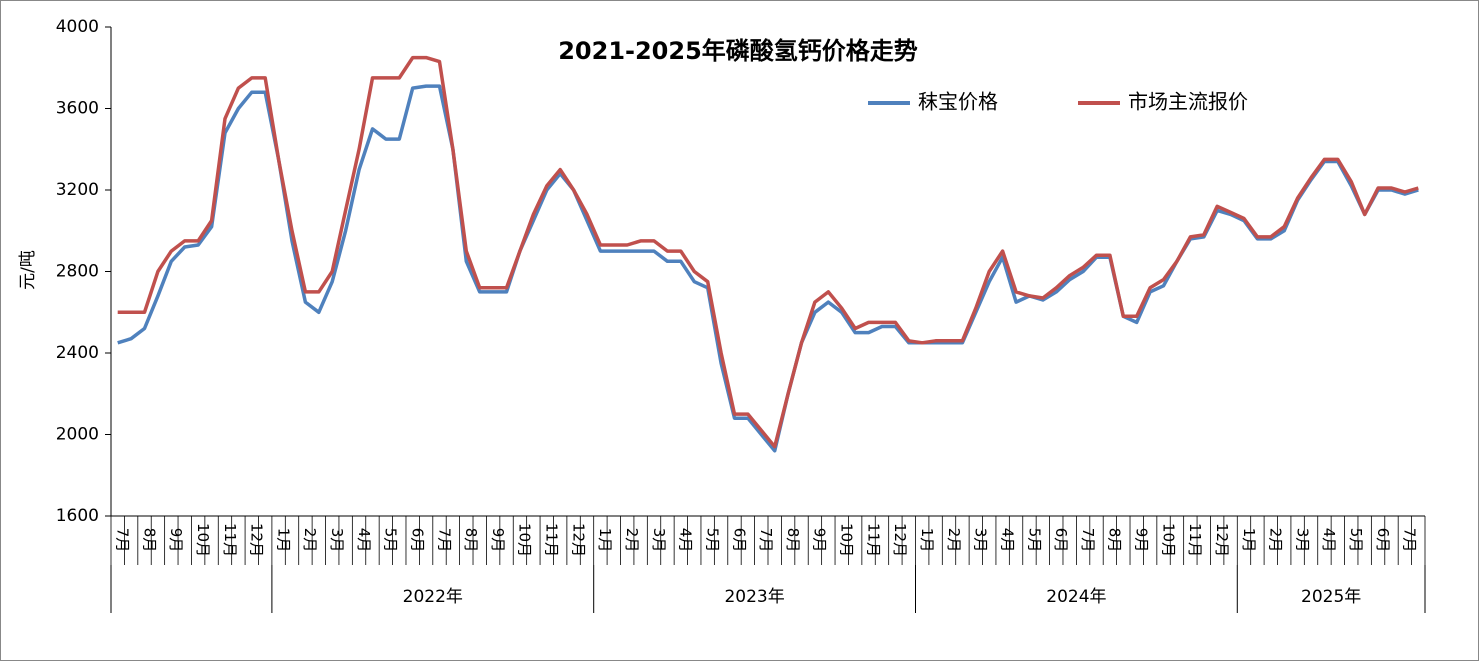 The height and width of the screenshot is (661, 1479). Describe the element at coordinates (77, 27) in the screenshot. I see `y-tick-label: 4000` at that location.